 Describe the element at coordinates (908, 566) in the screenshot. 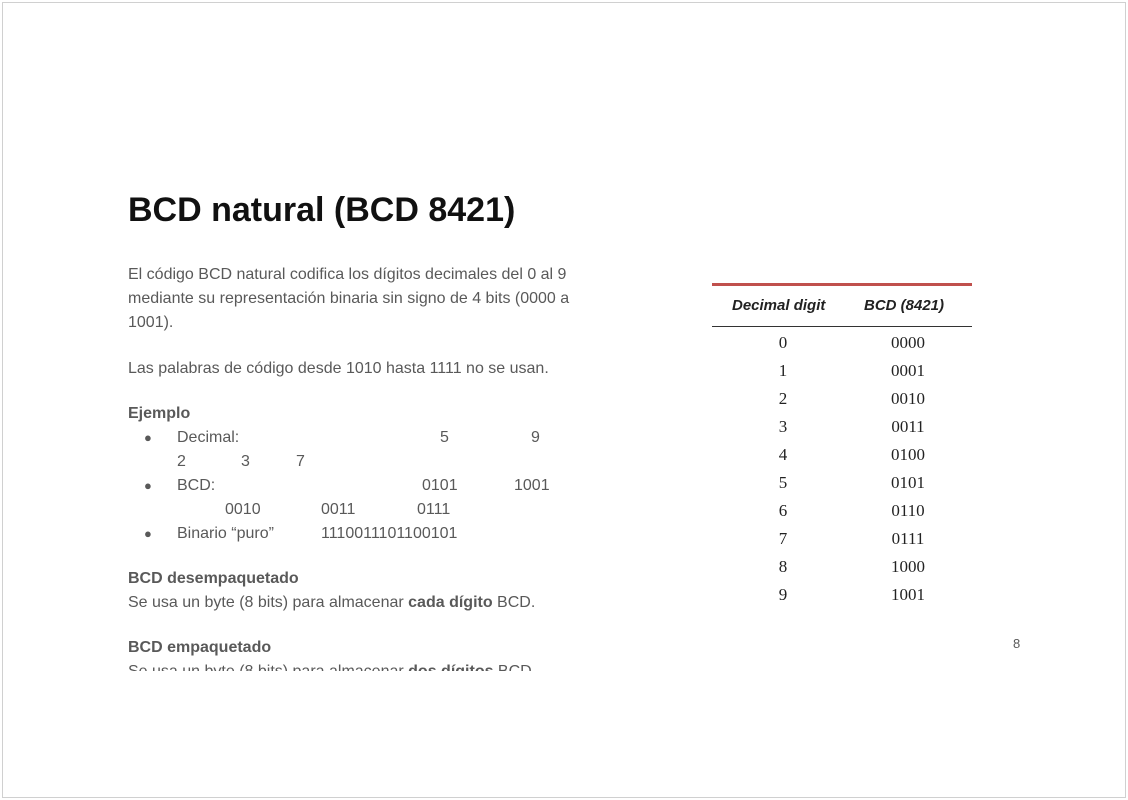

I see `table-cell: 1000` at that location.